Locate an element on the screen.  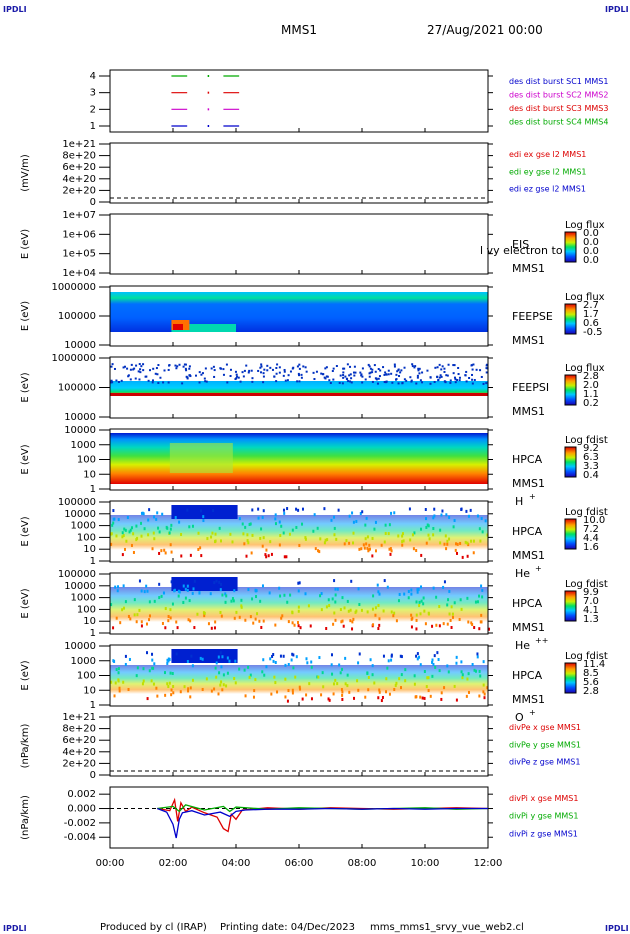
colorbar-tick-label: 0.0 is located at coordinates (591, 260).